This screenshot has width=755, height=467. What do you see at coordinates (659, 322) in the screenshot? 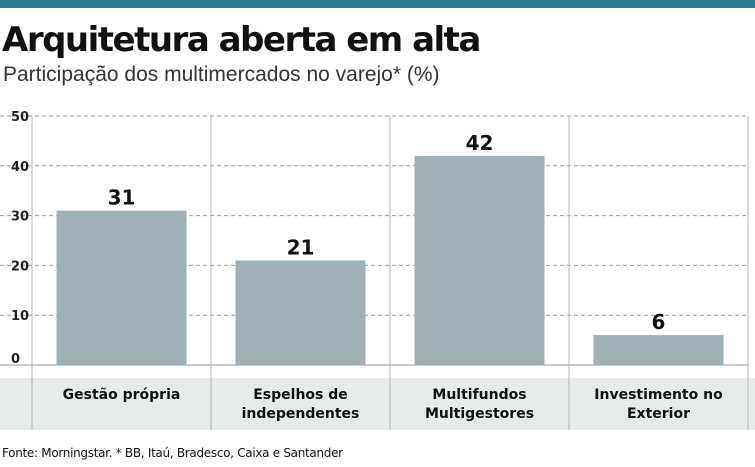
I see `value-label: 6` at bounding box center [659, 322].